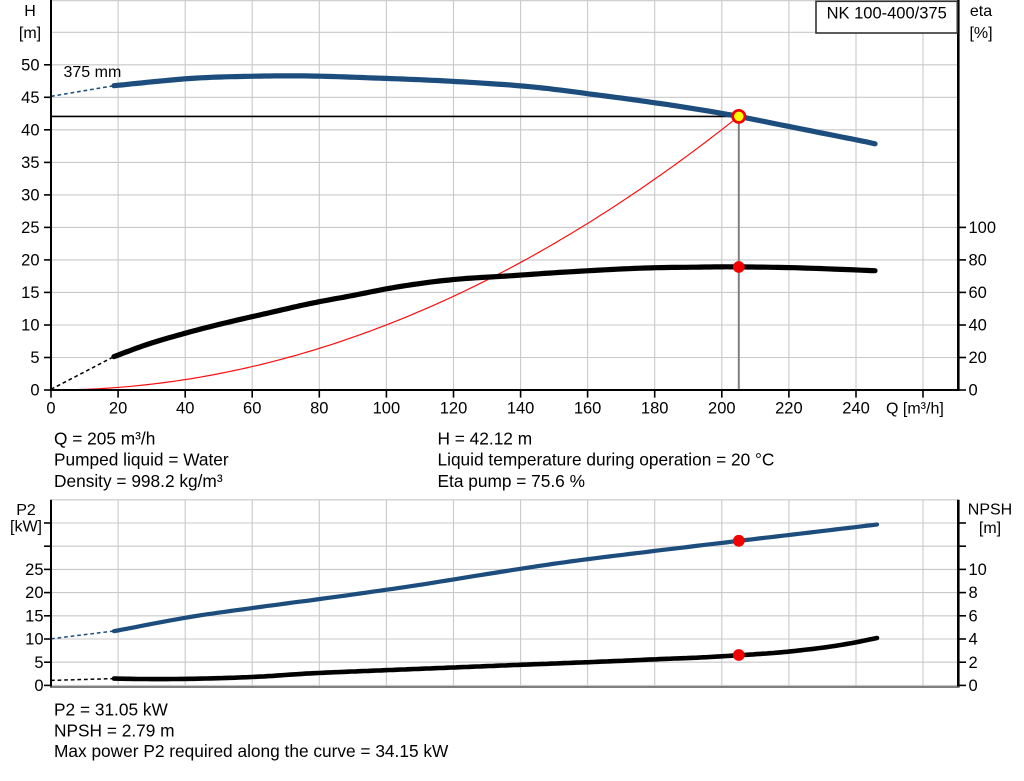  Describe the element at coordinates (981, 11) in the screenshot. I see `svg-text: eta` at that location.